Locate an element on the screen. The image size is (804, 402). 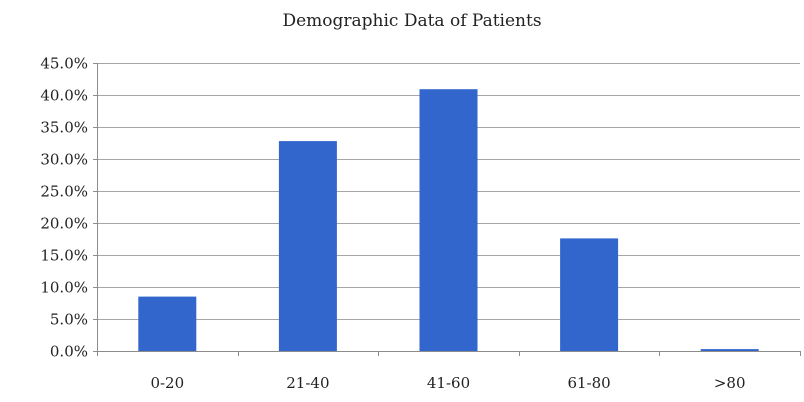
x-tick-label: 21-40 is located at coordinates (307, 383).